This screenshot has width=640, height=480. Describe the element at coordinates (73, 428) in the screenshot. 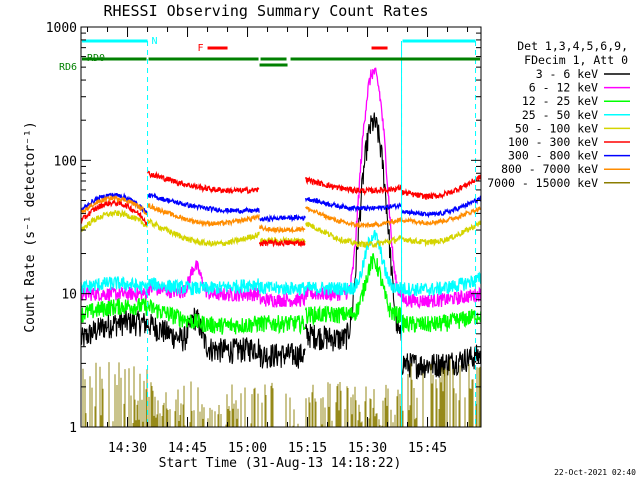

I see `y-tick-label: 1` at that location.